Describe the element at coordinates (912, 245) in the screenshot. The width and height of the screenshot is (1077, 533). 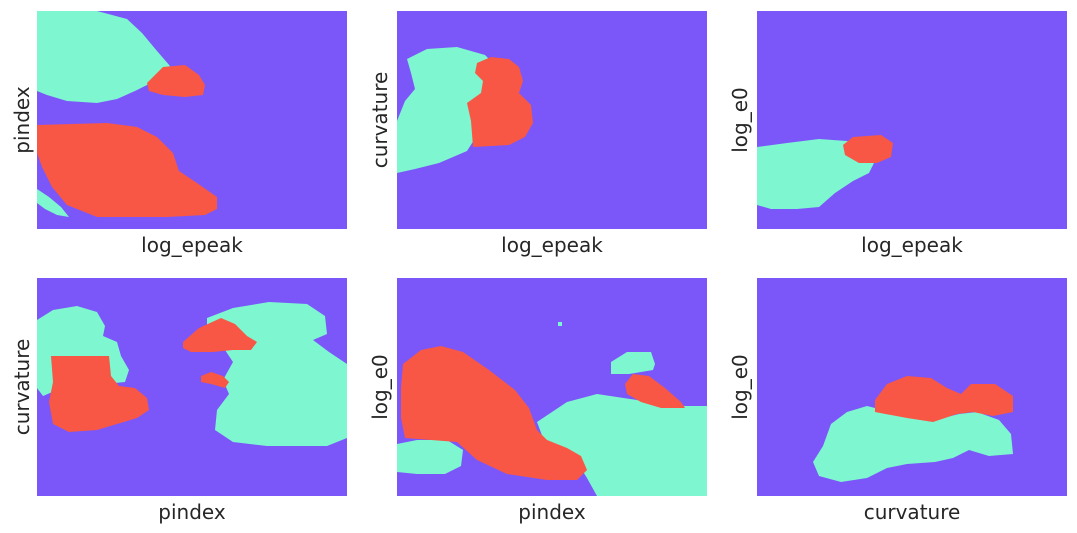
I see `x-axis-label-3: log_epeak` at that location.